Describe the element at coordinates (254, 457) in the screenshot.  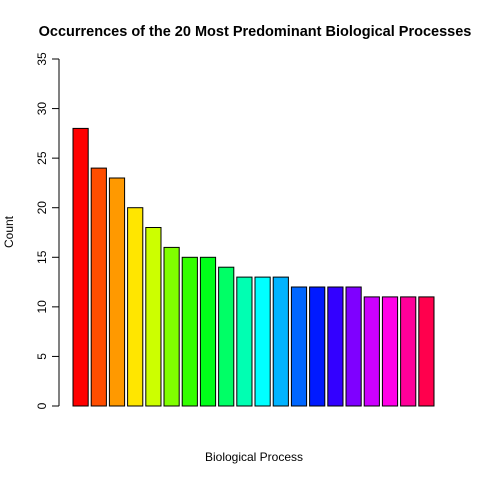
I see `x-axis-label: Biological Process` at that location.